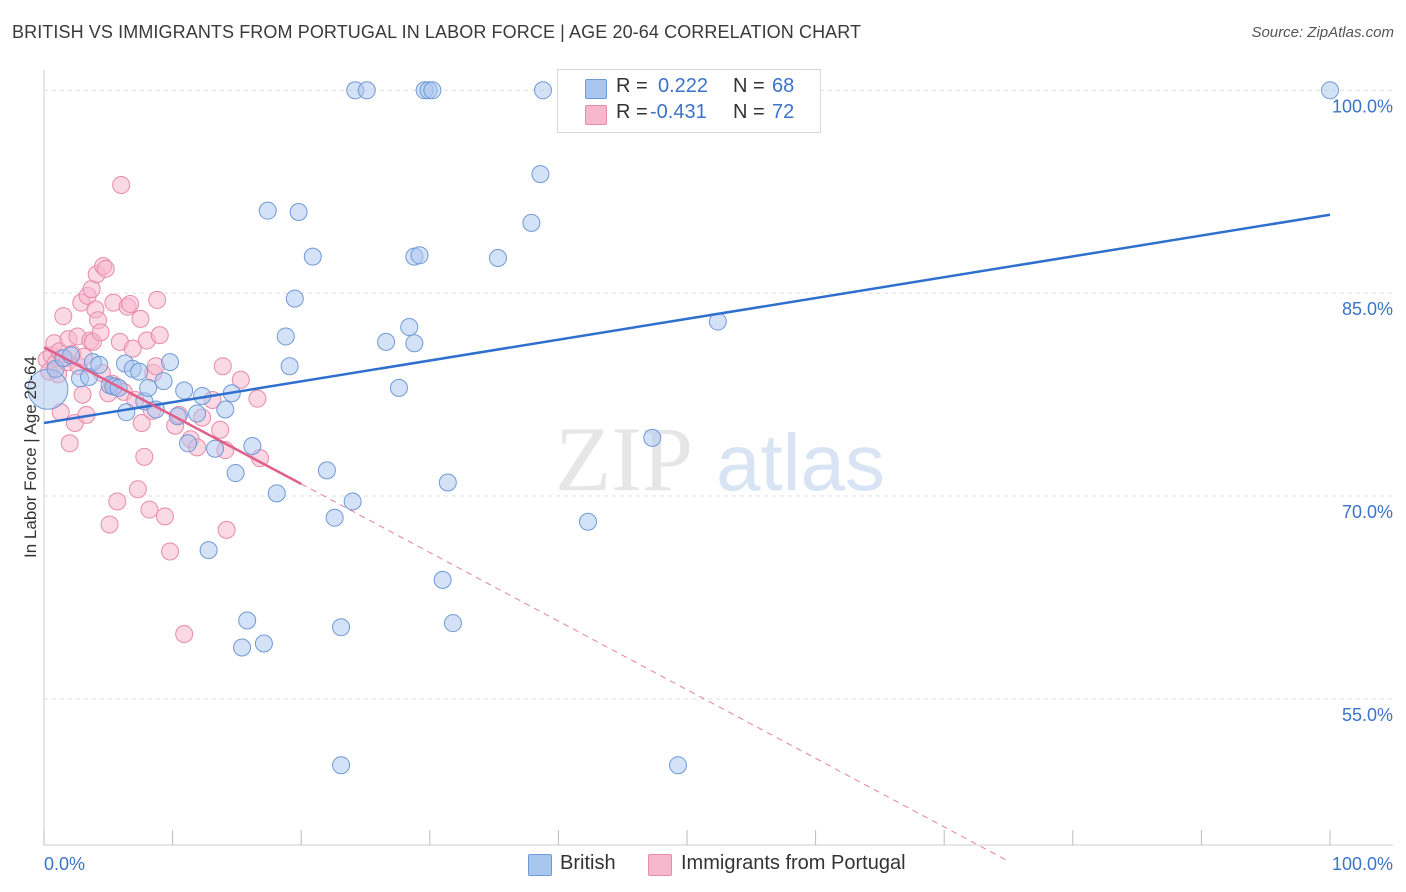 This screenshot has height=892, width=1406. I want to click on watermark: ZIP atlas, so click(720, 459).